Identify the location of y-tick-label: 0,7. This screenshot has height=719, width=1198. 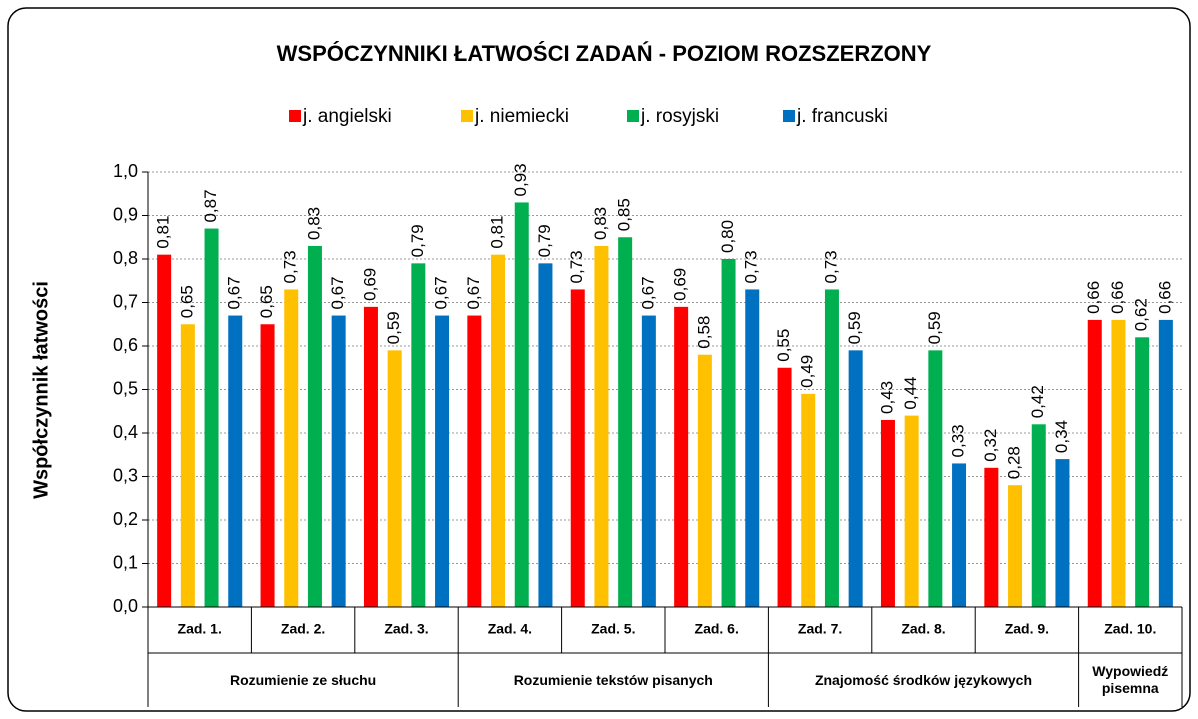
(125, 301).